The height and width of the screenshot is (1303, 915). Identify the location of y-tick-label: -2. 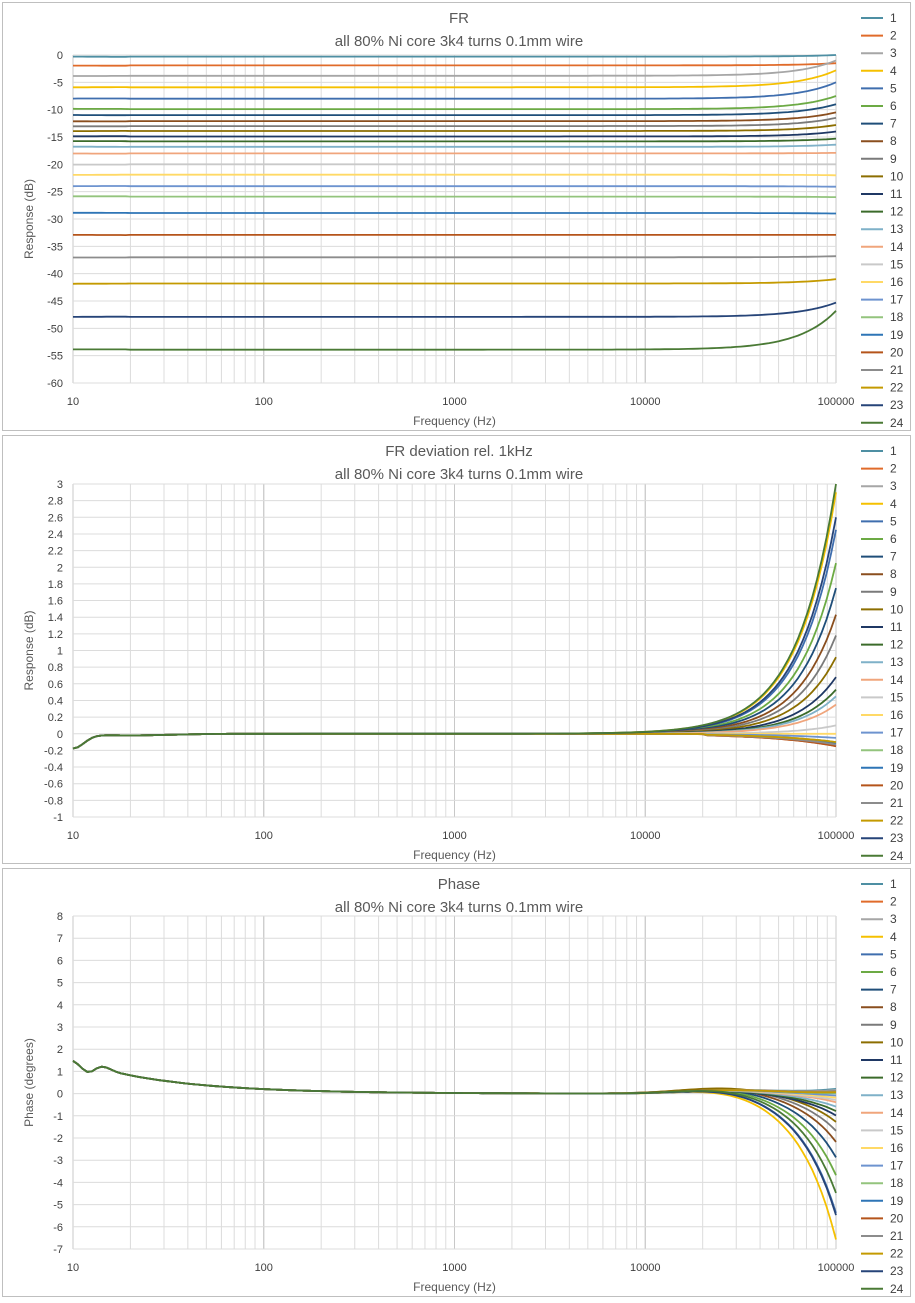
(58, 1139).